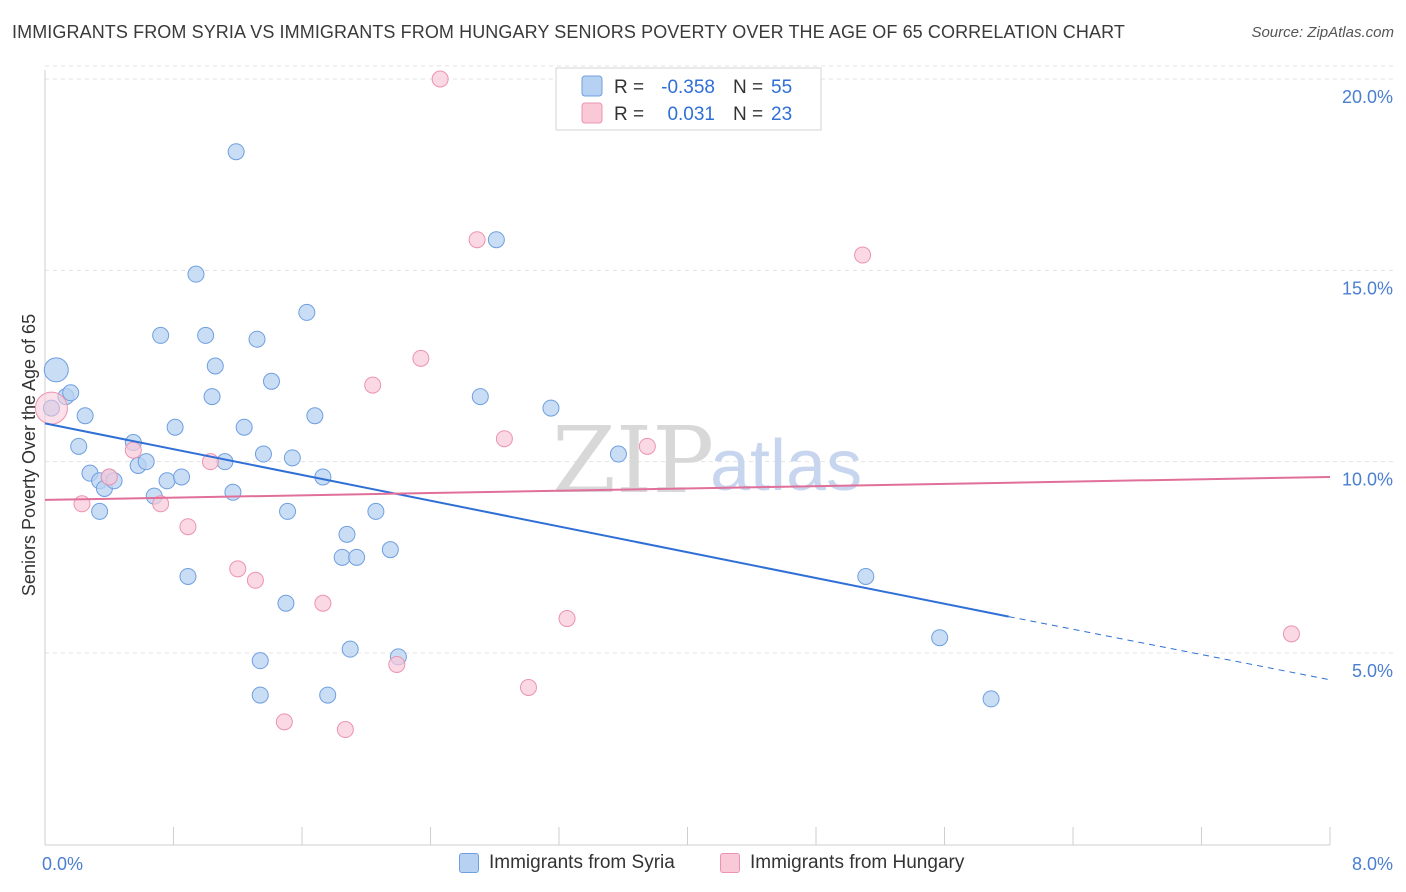  What do you see at coordinates (786, 466) in the screenshot?
I see `watermark-atlas: atlas` at bounding box center [786, 466].